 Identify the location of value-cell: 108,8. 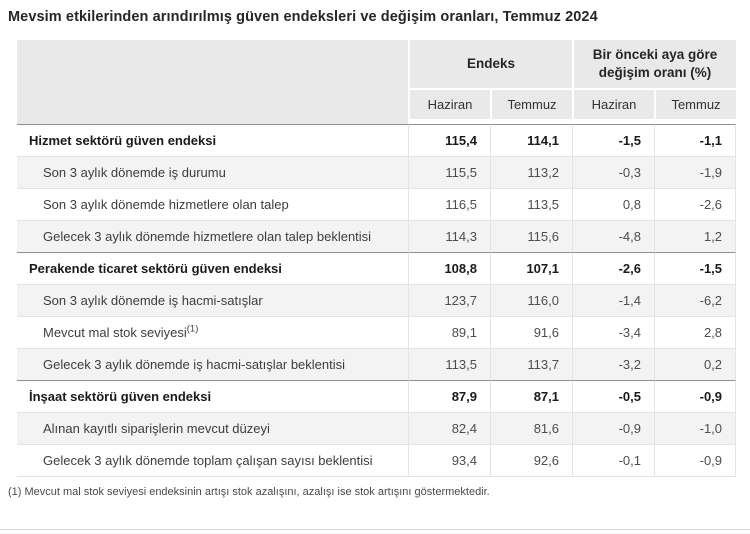
(449, 268).